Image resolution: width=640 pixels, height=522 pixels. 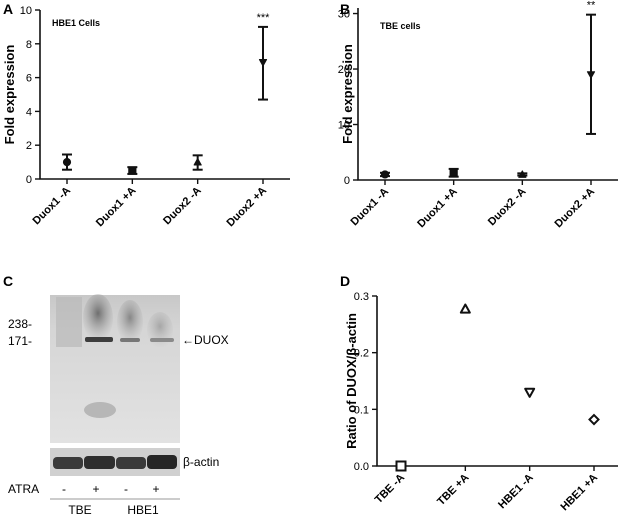 I want to click on y-tick-label: 30, so click(x=344, y=15).